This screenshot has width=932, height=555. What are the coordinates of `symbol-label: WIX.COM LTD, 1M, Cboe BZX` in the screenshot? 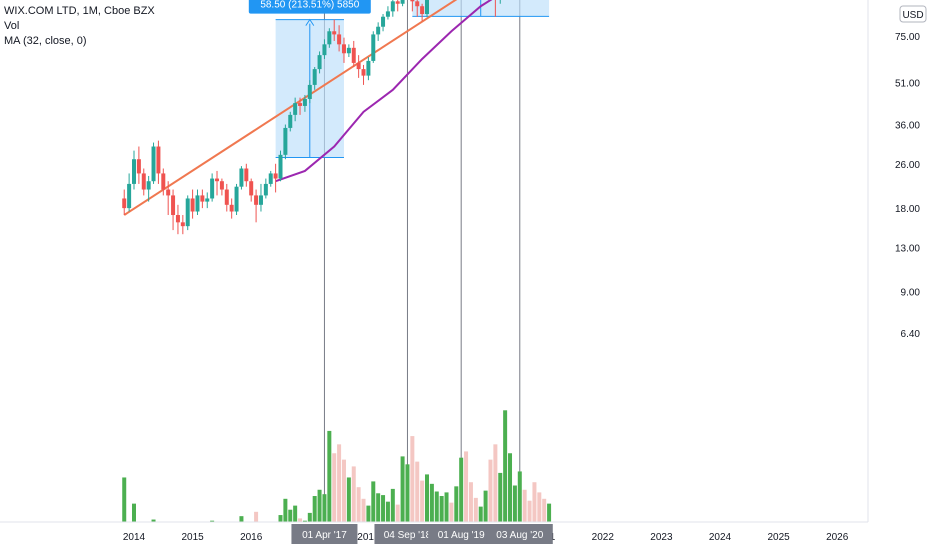 It's located at (79, 11).